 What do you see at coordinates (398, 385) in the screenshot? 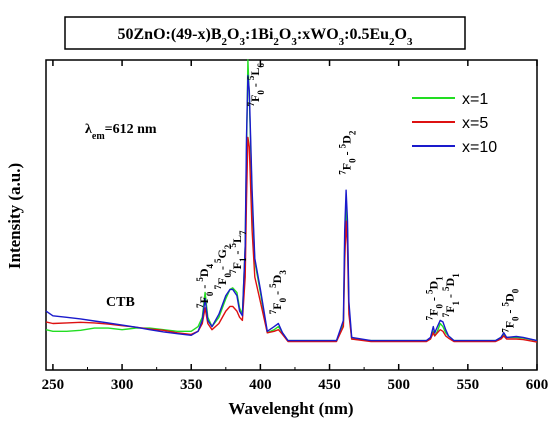
I see `x-tick-label: 500` at bounding box center [398, 385].